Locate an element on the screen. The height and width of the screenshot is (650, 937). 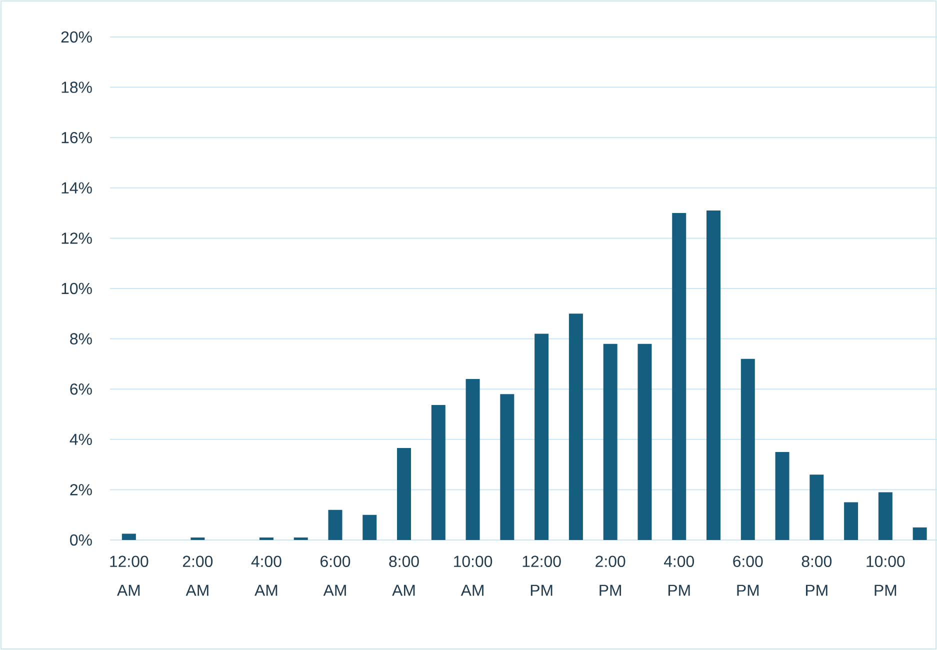
x-tick-label: 10:00 PM is located at coordinates (885, 576).